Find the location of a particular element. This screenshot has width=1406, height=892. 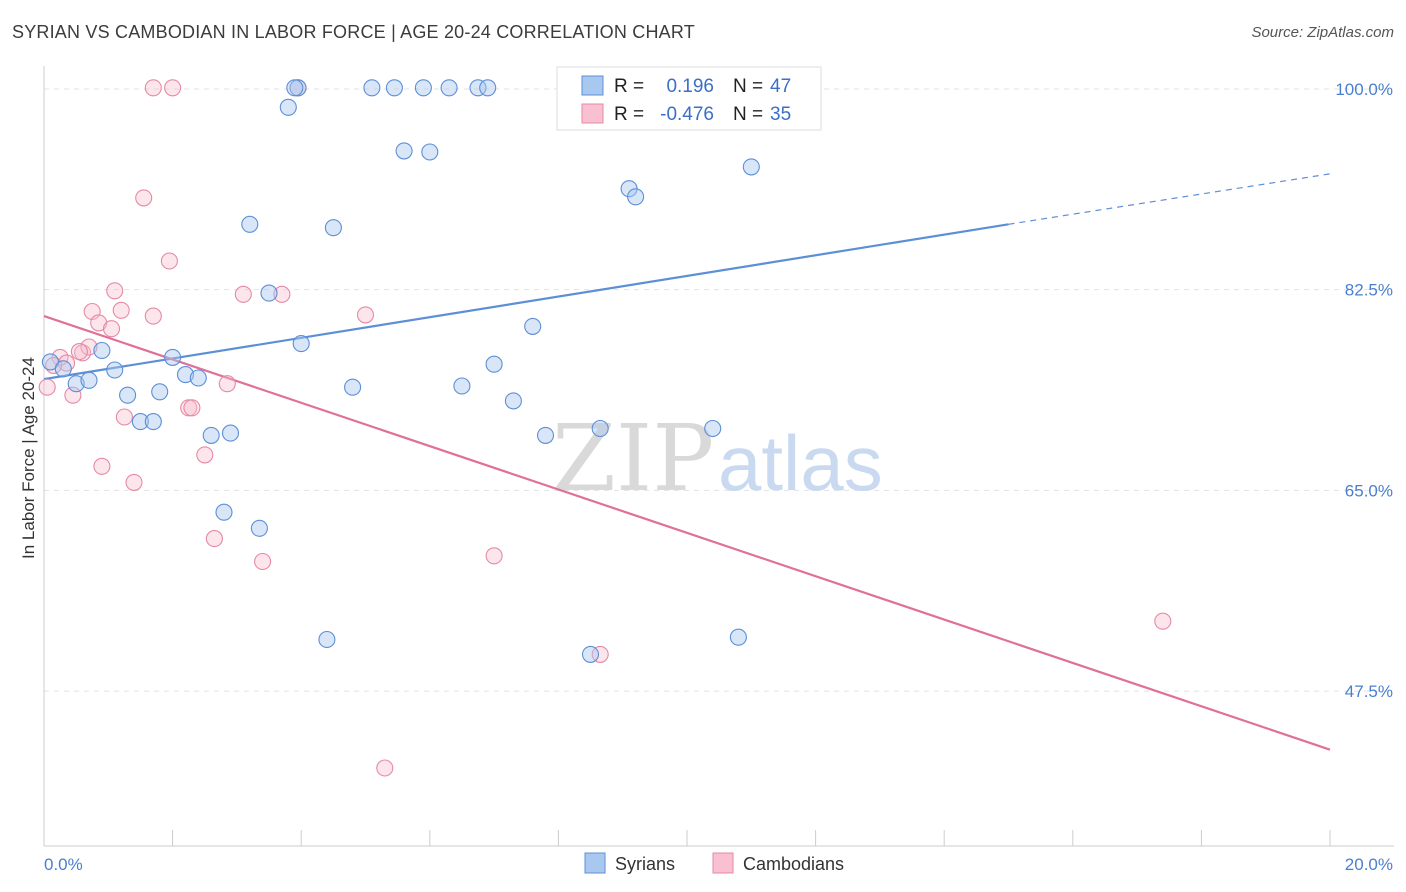

legend-r-label-syrians: R = is located at coordinates (629, 86).